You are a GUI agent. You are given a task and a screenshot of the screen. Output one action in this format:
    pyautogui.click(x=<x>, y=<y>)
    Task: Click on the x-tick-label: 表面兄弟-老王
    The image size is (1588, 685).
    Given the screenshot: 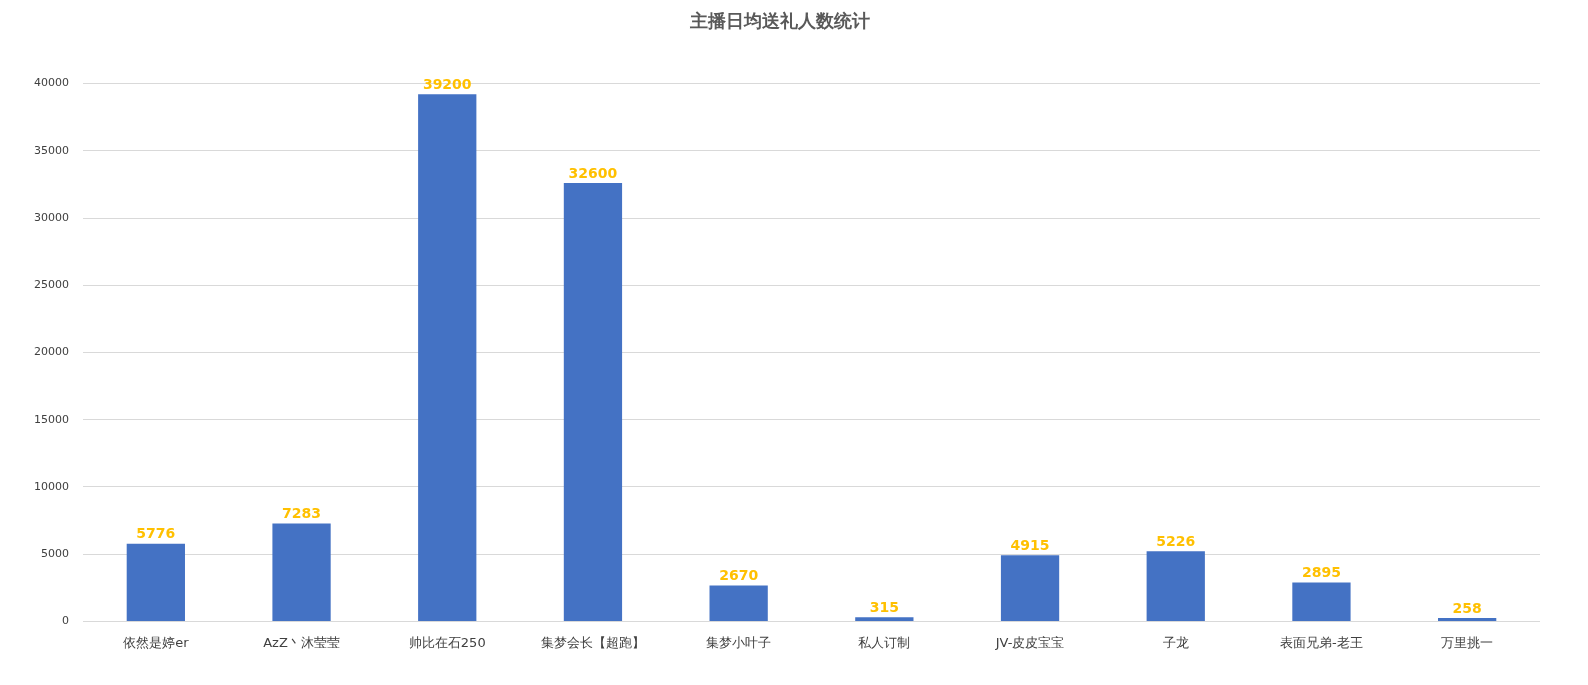 What is the action you would take?
    pyautogui.click(x=1321, y=642)
    